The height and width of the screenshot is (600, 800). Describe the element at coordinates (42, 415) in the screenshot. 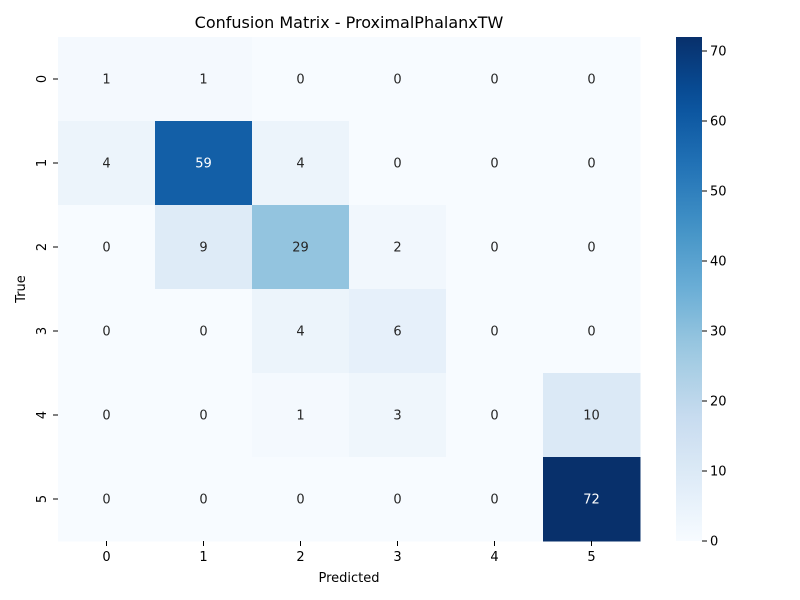

I see `y-tick-label-4: 4` at that location.